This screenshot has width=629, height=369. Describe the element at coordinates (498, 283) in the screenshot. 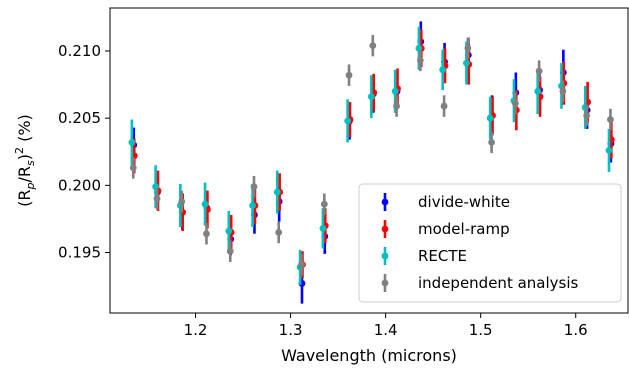

I see `legend-label: independent analysis` at that location.